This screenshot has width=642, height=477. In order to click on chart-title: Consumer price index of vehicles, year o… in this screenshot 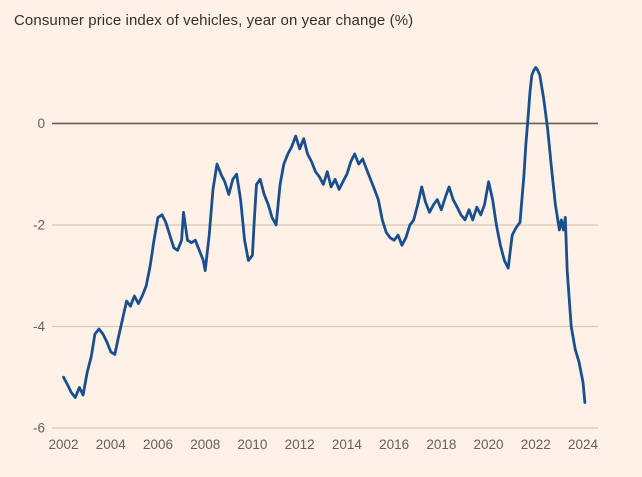, I will do `click(214, 20)`.